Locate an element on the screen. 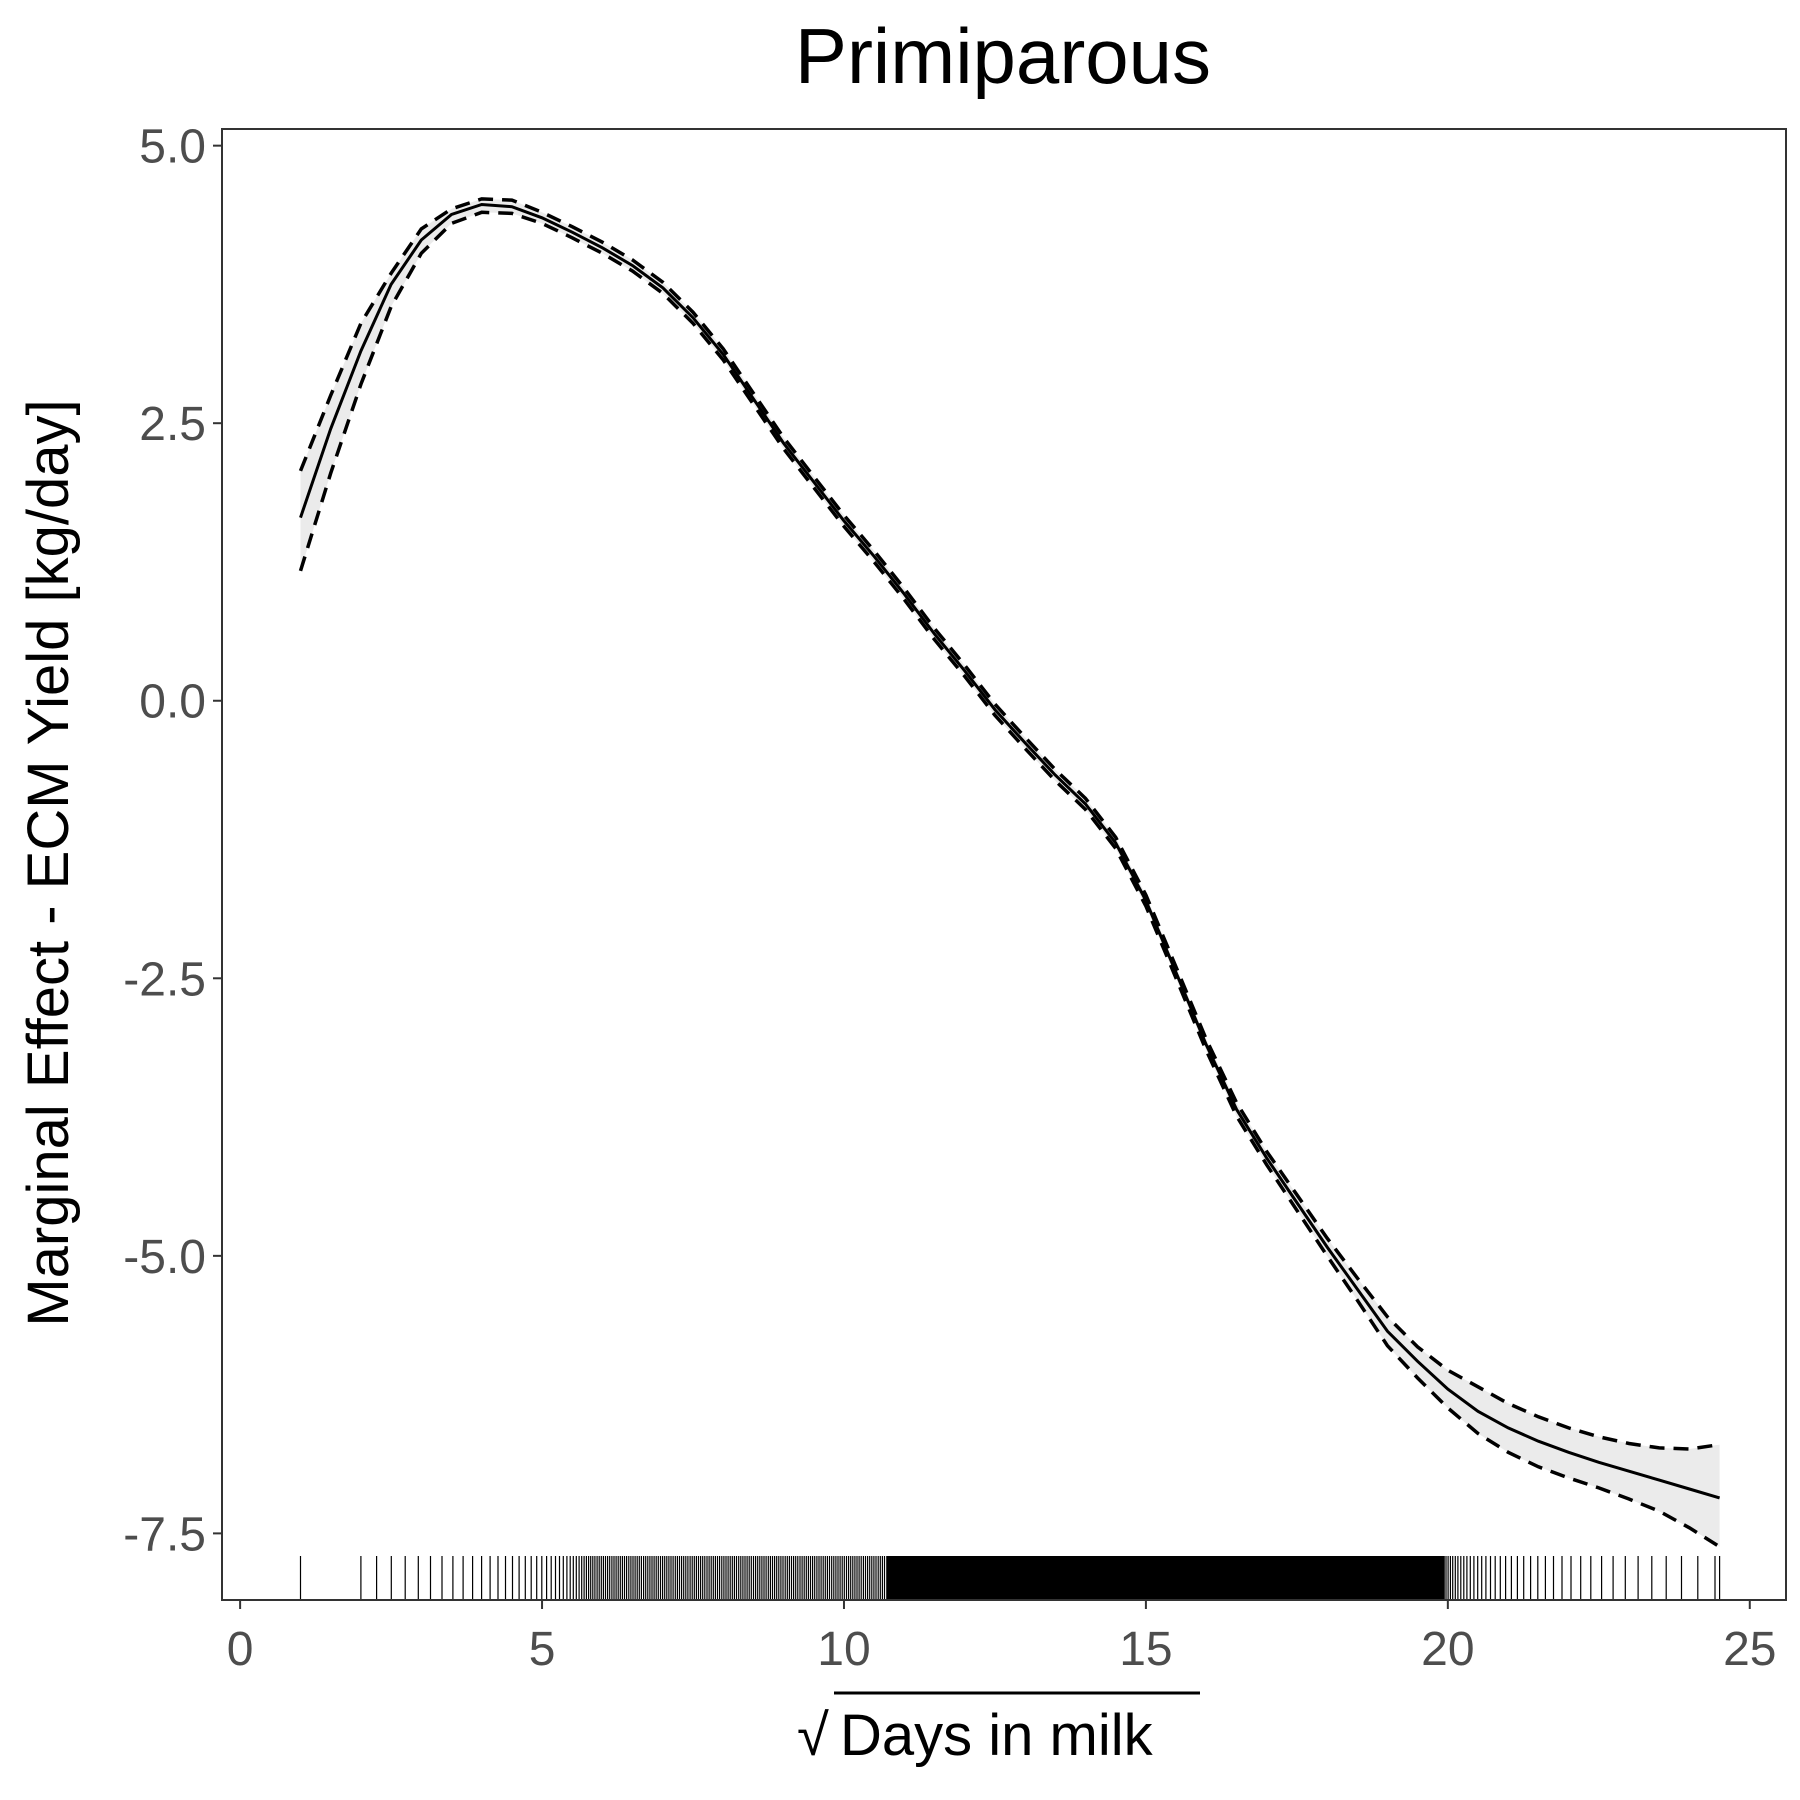  x-axis-title: √ Days in milk is located at coordinates (998, 1729).